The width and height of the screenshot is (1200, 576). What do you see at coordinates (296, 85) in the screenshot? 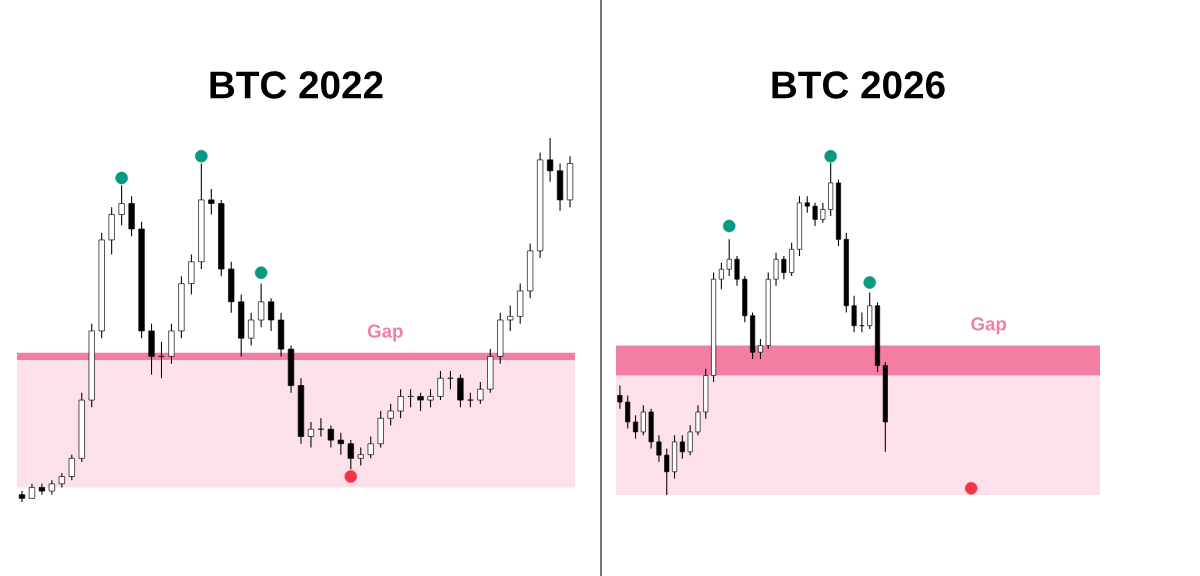
I see `chart-title: BTC 2022` at bounding box center [296, 85].